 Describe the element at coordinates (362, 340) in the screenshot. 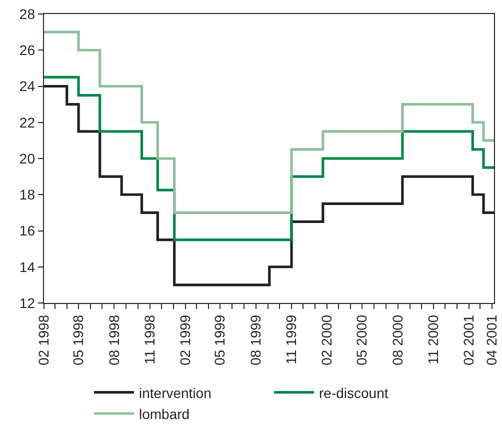

I see `x-tick-label: 05 2000` at that location.